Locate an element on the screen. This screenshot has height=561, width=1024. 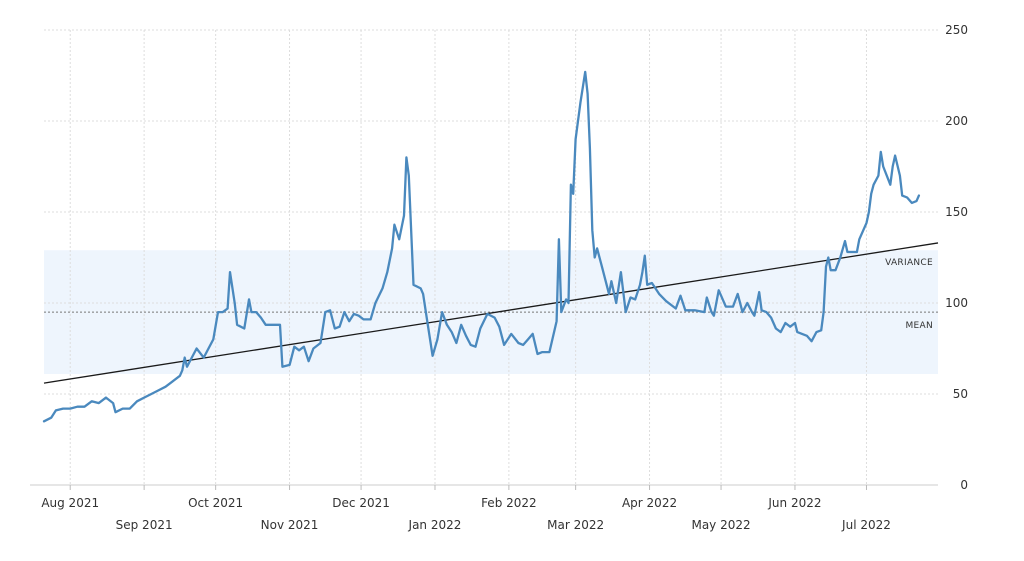
x-tick-label: Jan 2022 is located at coordinates (435, 525).